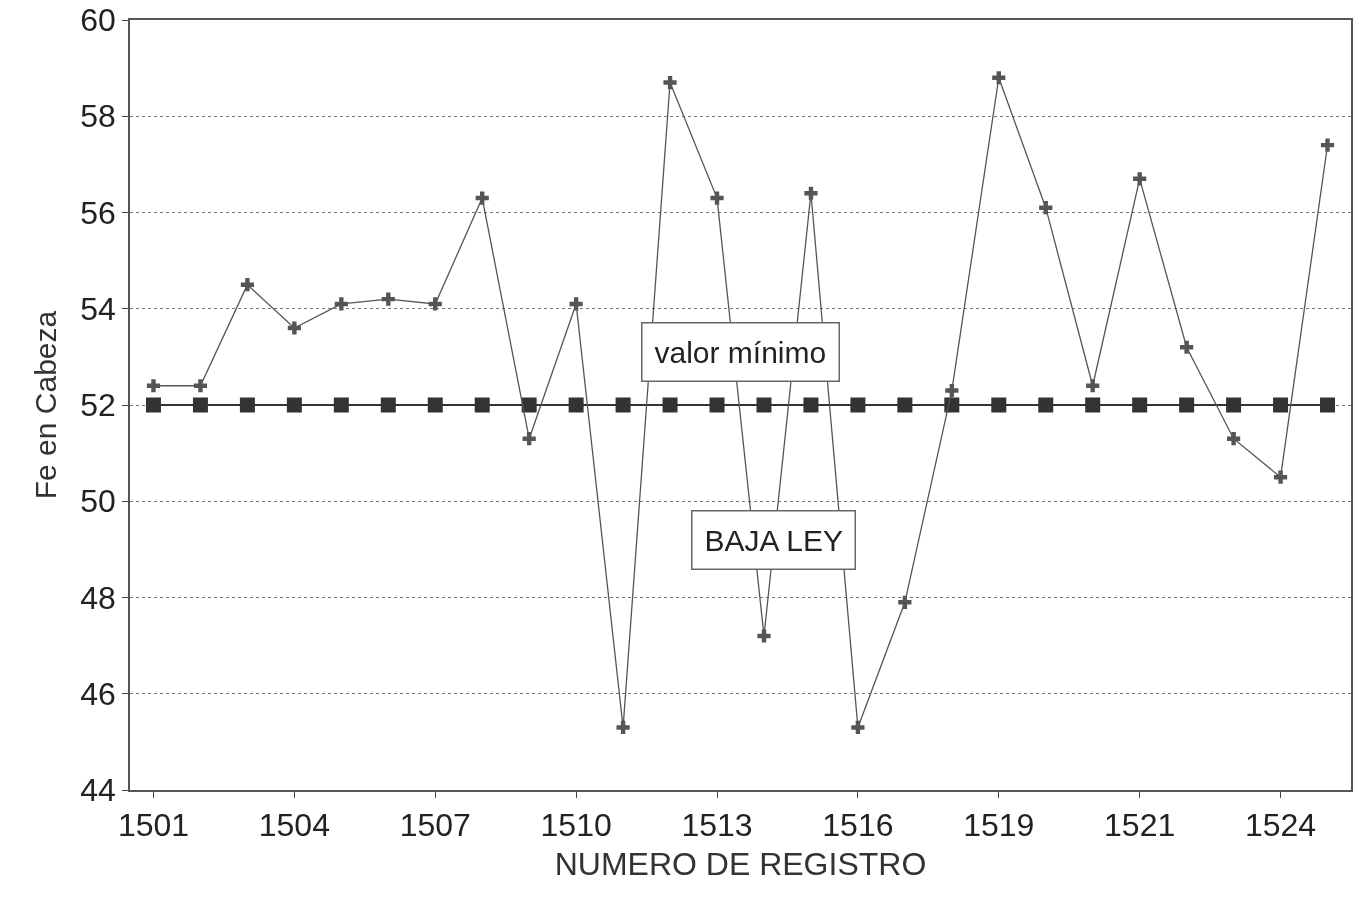 The image size is (1371, 900). What do you see at coordinates (1140, 825) in the screenshot?
I see `x-tick-label: 1521` at bounding box center [1140, 825].